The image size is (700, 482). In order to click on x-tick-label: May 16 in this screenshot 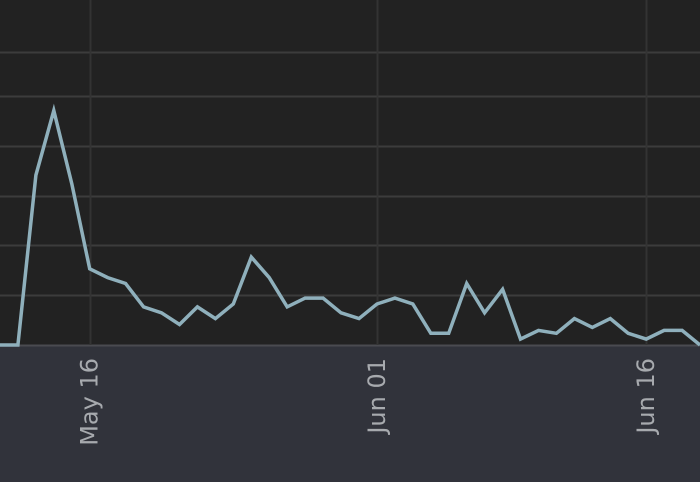, I will do `click(90, 402)`.